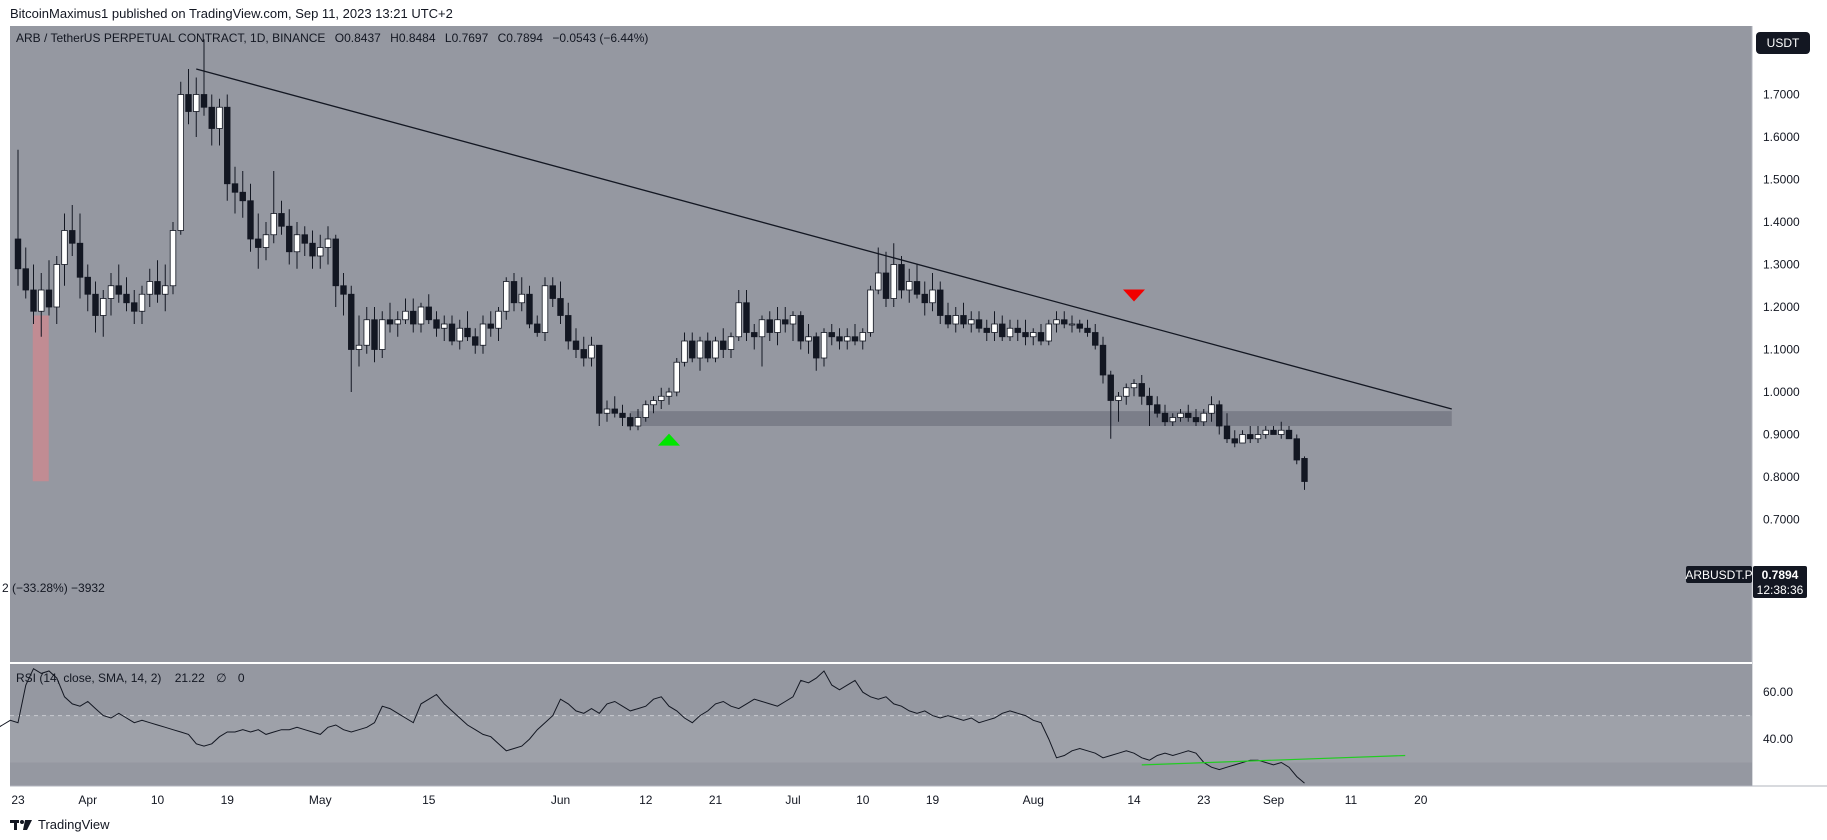  I want to click on tradingview-brand: TradingView, so click(60, 824).